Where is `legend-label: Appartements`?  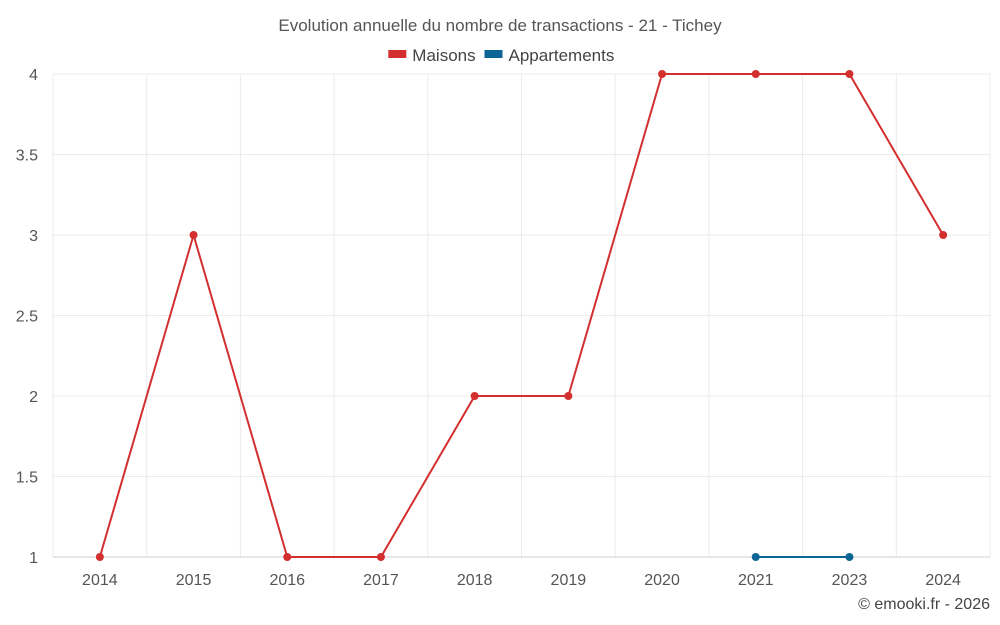
legend-label: Appartements is located at coordinates (562, 55).